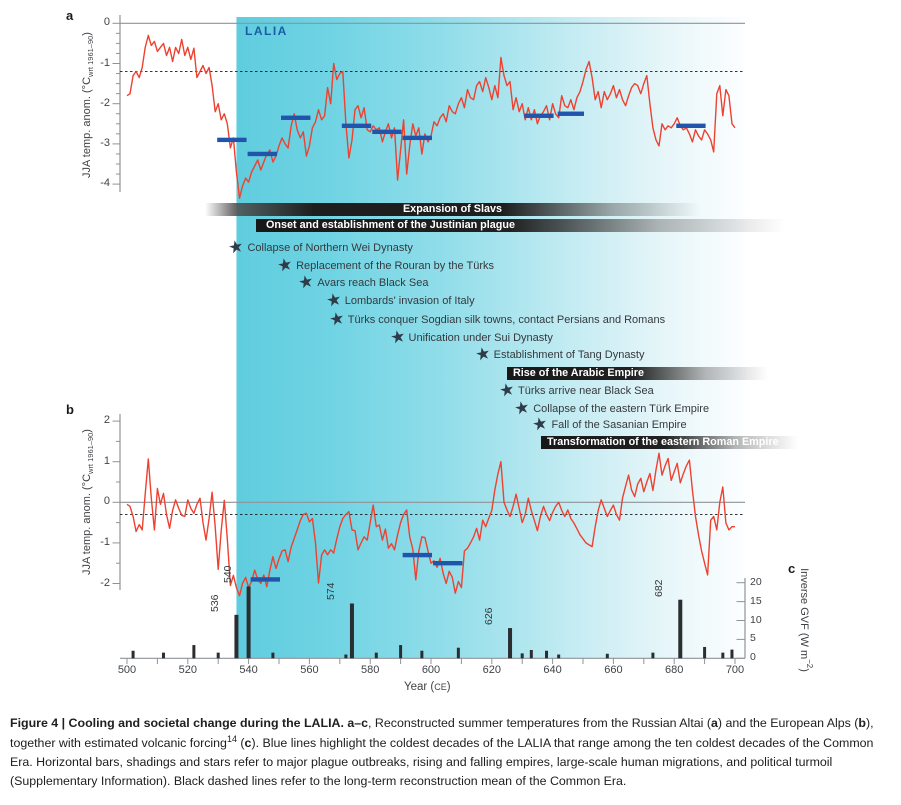  What do you see at coordinates (735, 670) in the screenshot?
I see `x-axis-tick-label: 700` at bounding box center [735, 670].